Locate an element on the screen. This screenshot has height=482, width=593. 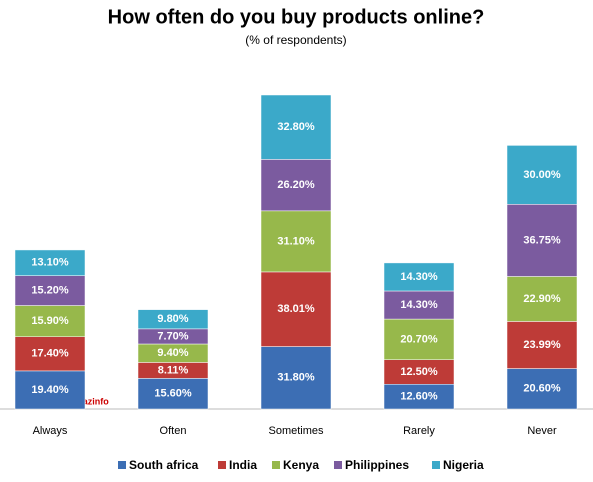
data-label: 19.40% is located at coordinates (50, 390).